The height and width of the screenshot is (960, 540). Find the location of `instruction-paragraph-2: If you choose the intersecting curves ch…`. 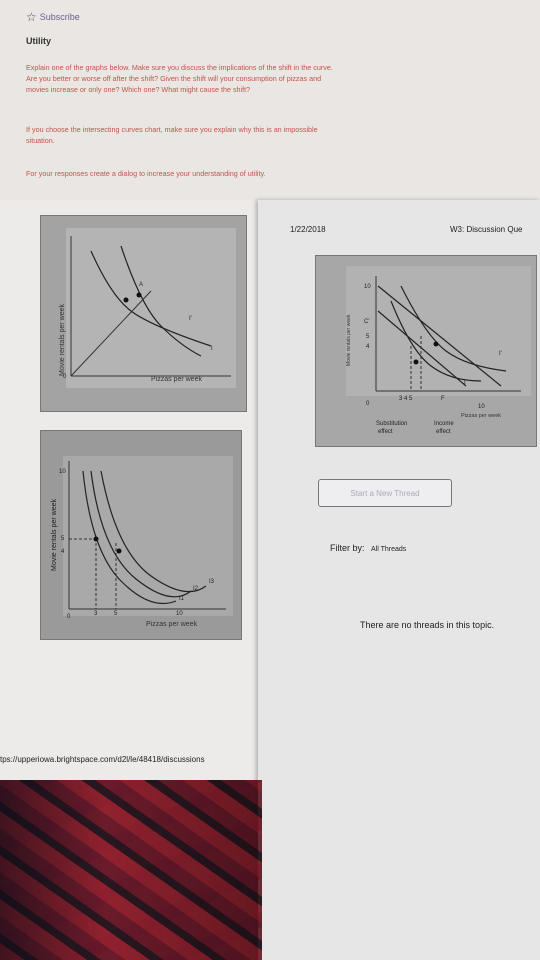

instruction-paragraph-2: If you choose the intersecting curves ch… is located at coordinates (172, 135).